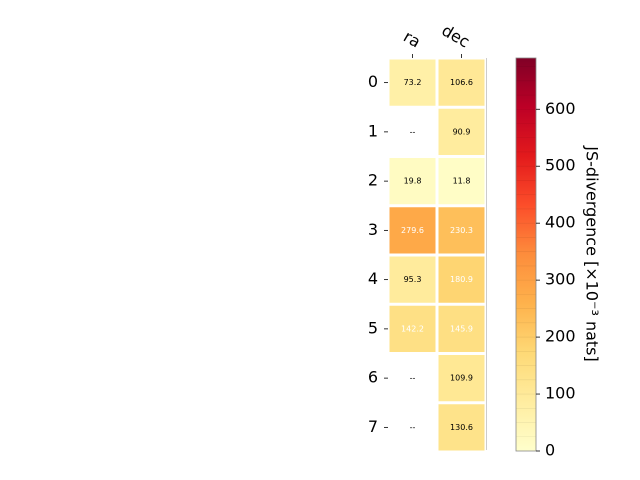  I want to click on y-tick-label: 0, so click(373, 81).